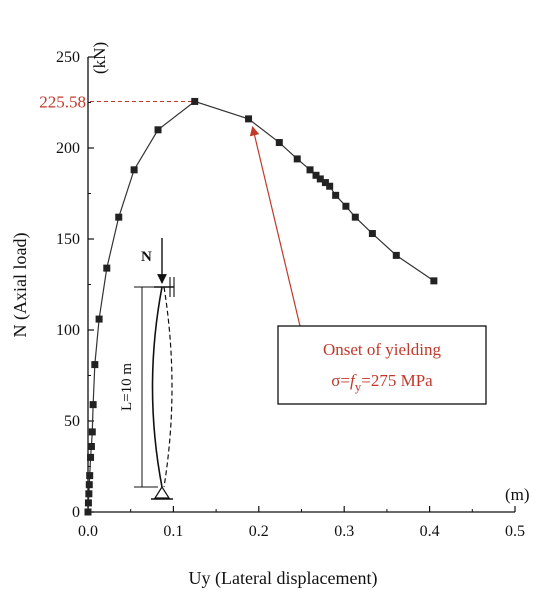 Image resolution: width=550 pixels, height=600 pixels. What do you see at coordinates (72, 421) in the screenshot?
I see `y-tick-label: 50` at bounding box center [72, 421].